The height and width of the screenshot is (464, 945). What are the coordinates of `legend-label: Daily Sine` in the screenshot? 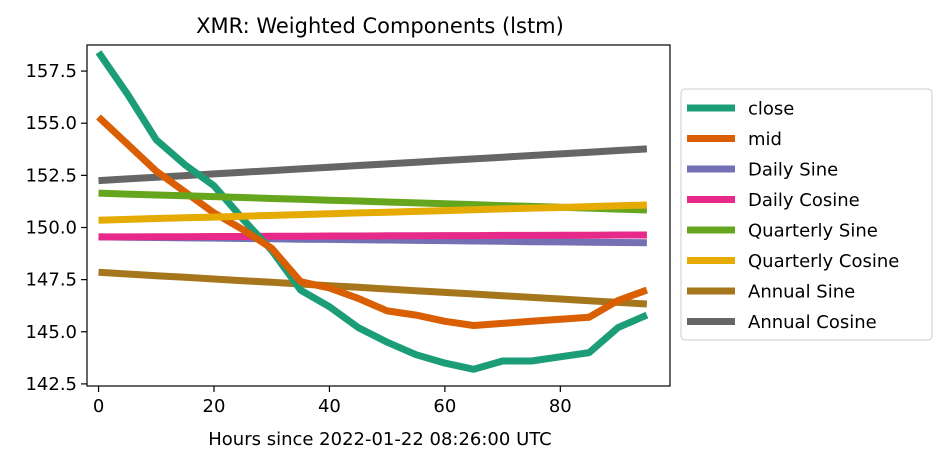 It's located at (793, 170).